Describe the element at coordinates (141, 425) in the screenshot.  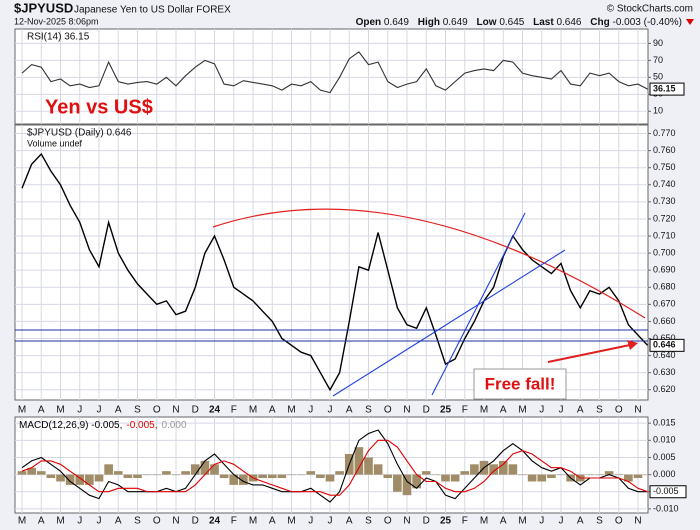
I see `title-part: -0.005,` at that location.